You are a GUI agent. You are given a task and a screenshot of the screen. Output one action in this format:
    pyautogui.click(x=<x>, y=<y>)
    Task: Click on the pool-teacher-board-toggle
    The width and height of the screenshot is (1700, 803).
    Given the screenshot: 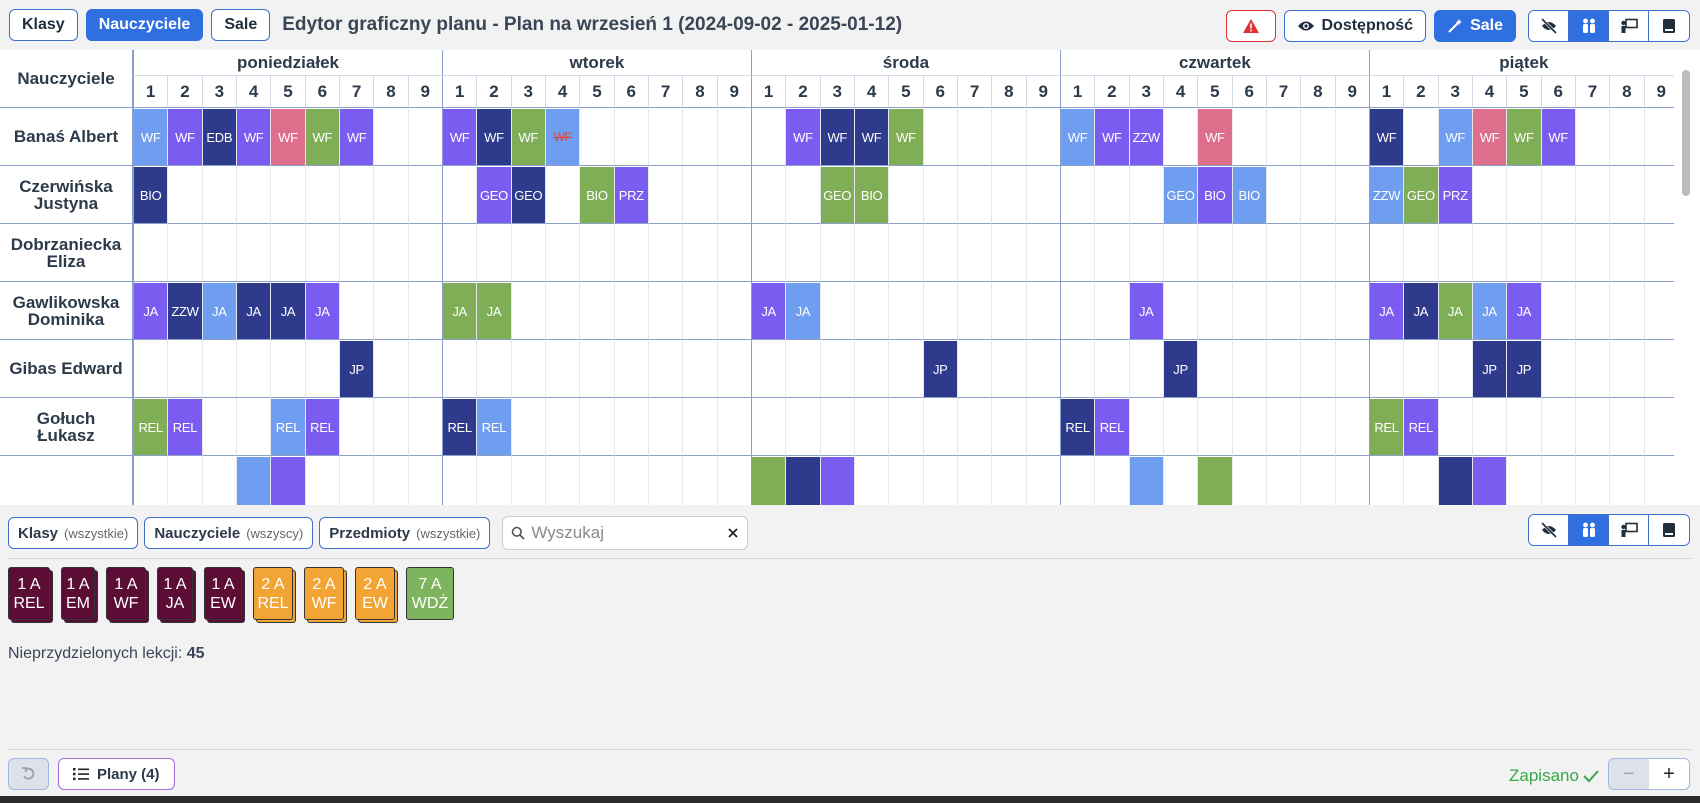 What is the action you would take?
    pyautogui.click(x=1629, y=530)
    